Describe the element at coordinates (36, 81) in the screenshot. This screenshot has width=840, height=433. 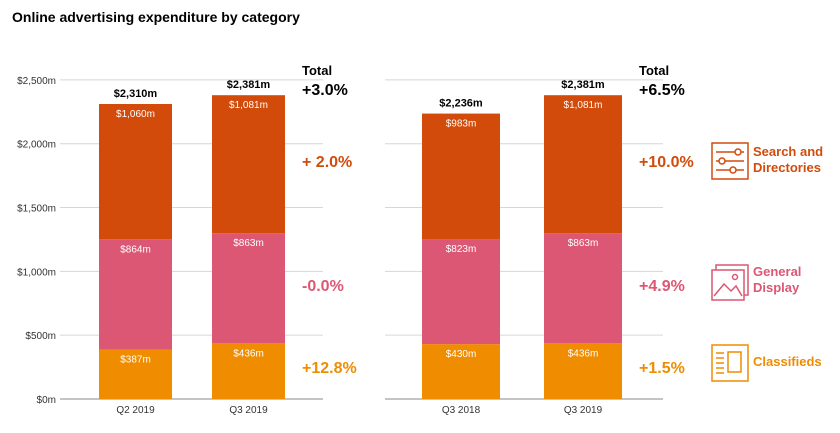
I see `y-tick-label: $2,500m` at that location.